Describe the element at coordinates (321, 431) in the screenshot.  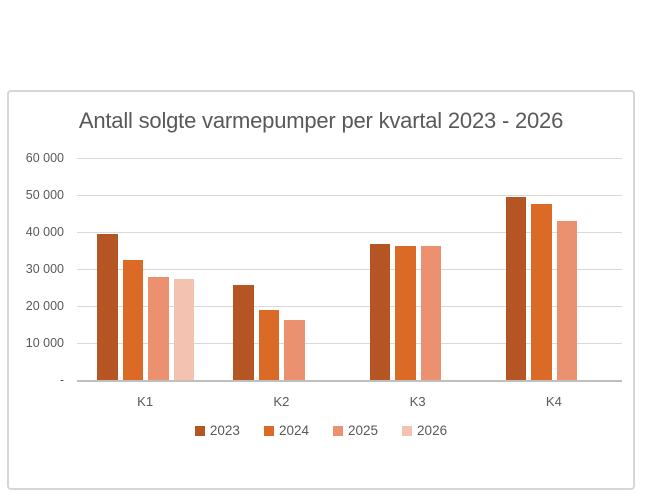
I see `legend: 2023 2024 2025 2026` at that location.